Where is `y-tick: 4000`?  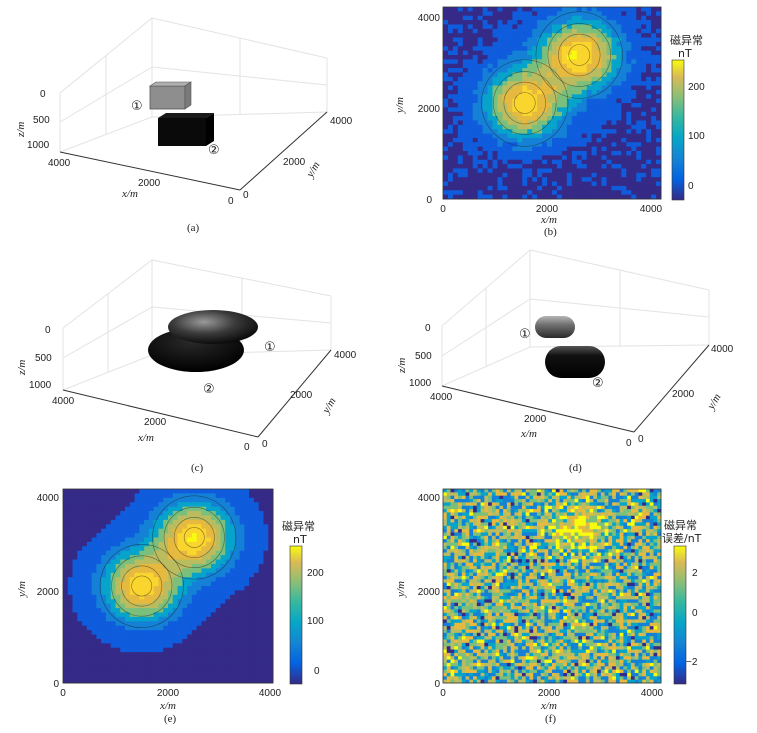 y-tick: 4000 is located at coordinates (429, 18).